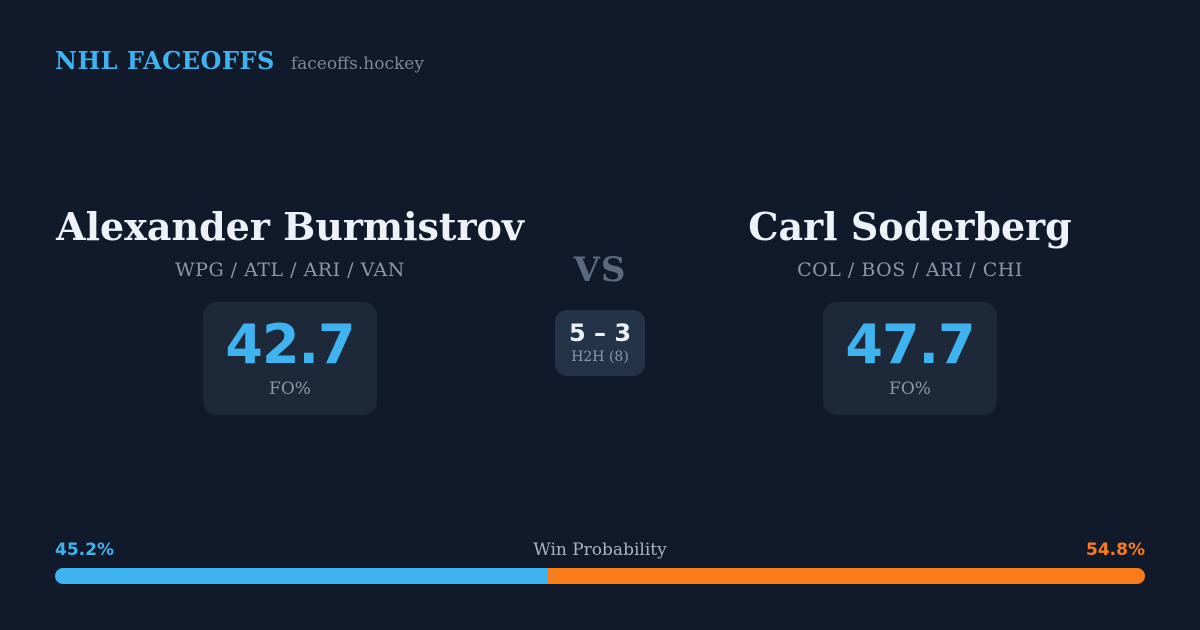  What do you see at coordinates (600, 270) in the screenshot?
I see `vs-label: VS` at bounding box center [600, 270].